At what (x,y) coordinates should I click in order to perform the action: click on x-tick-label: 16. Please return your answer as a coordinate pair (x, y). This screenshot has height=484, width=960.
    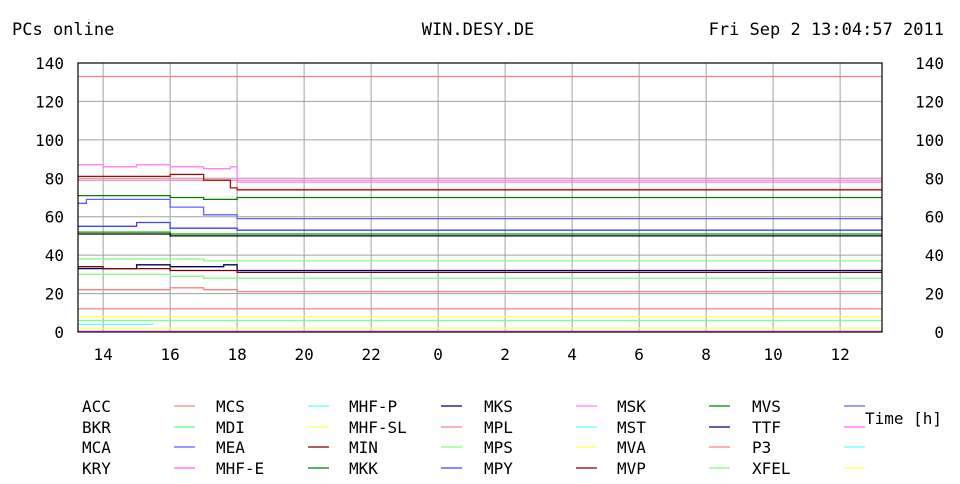
    Looking at the image, I should click on (169, 354).